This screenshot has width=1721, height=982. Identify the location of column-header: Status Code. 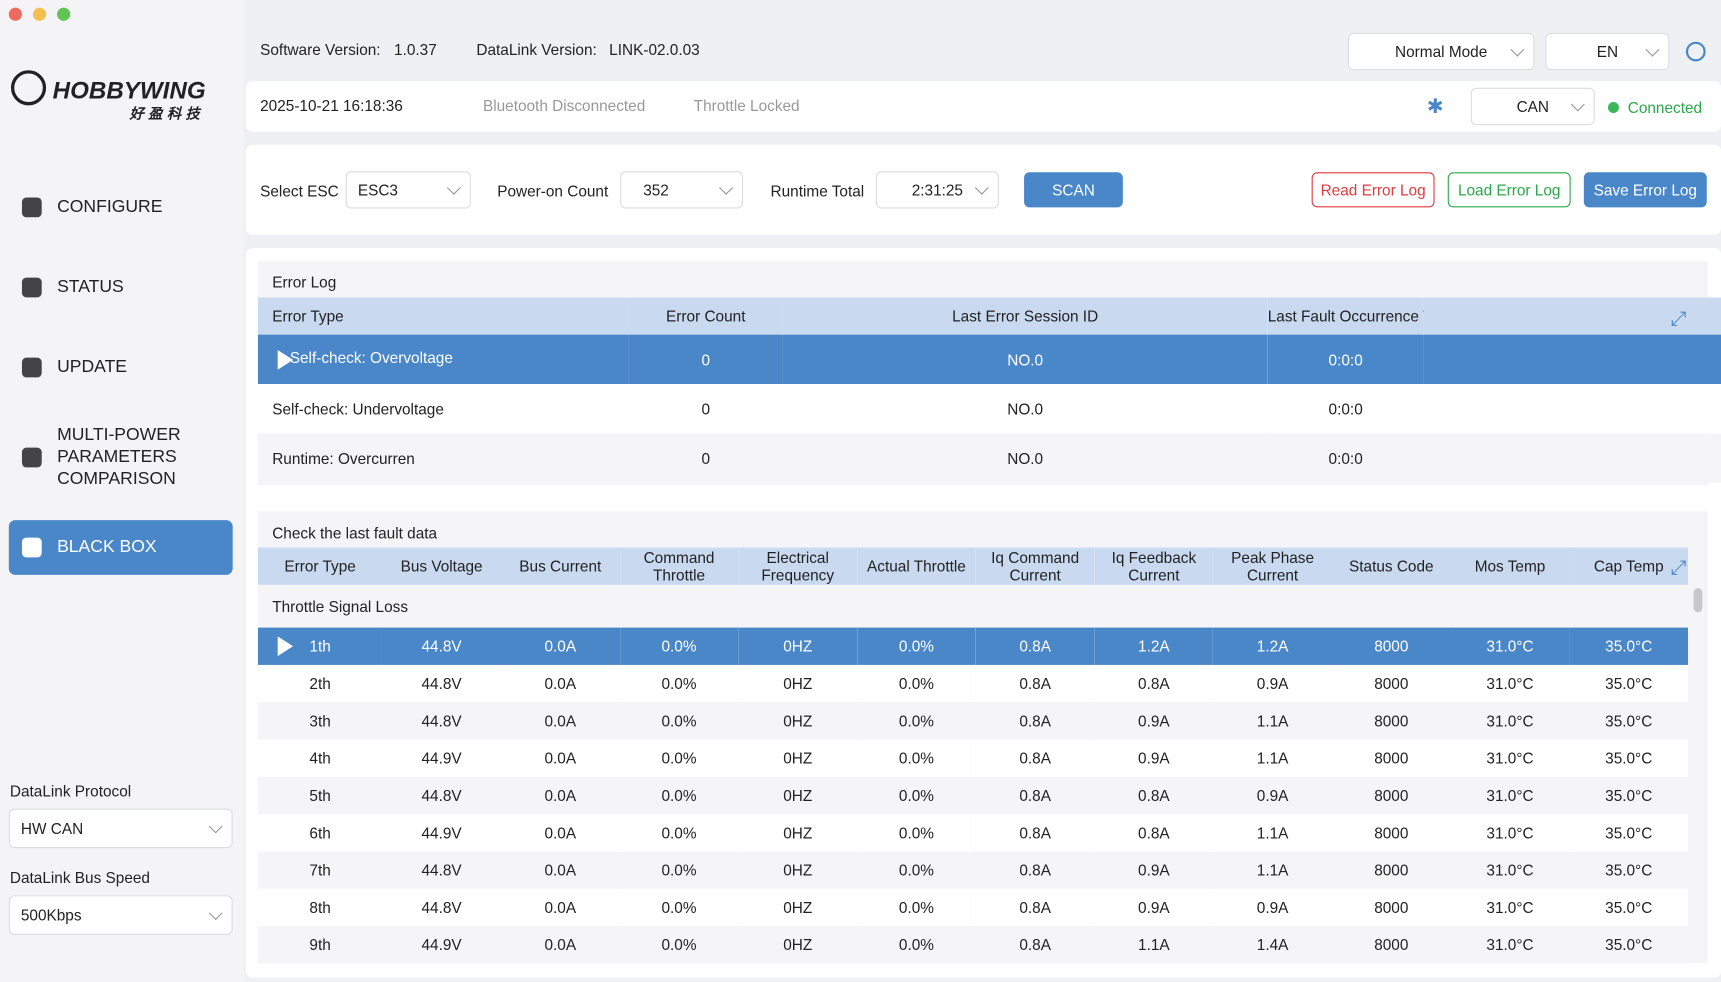
(1391, 566).